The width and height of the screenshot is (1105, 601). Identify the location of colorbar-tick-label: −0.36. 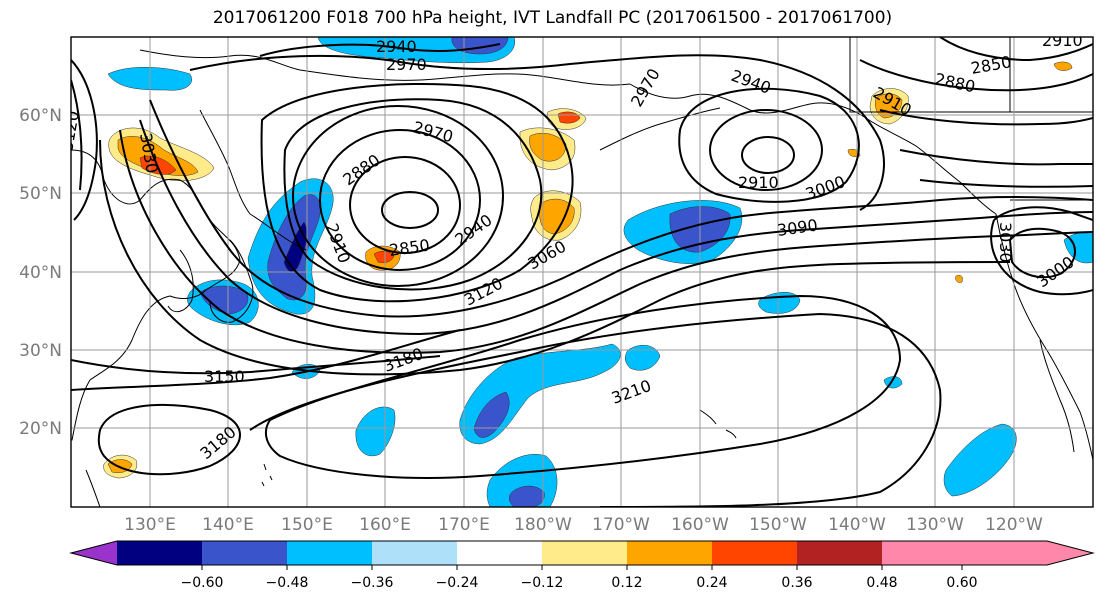
(372, 583).